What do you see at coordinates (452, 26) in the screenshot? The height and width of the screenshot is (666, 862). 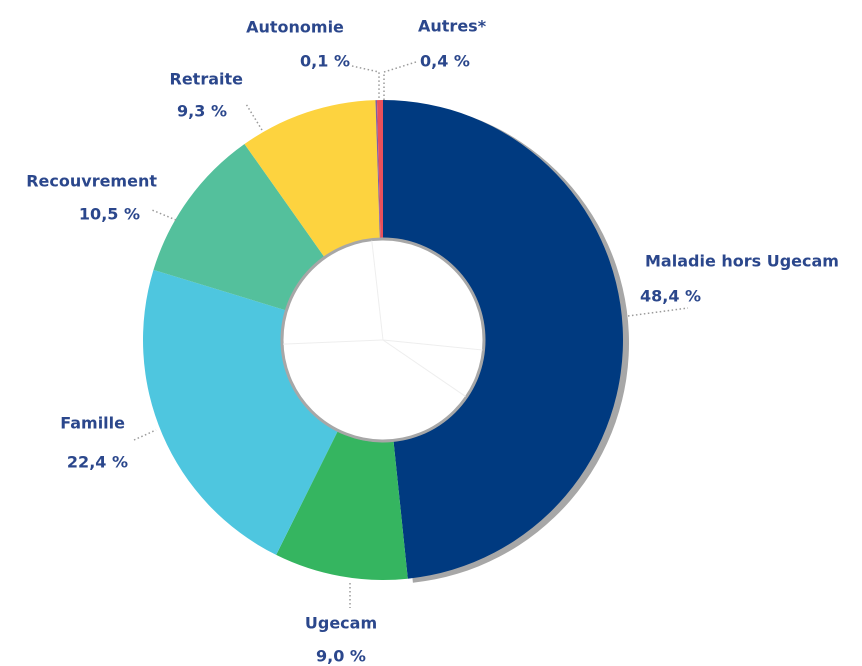 I see `slice-label: Autres*` at bounding box center [452, 26].